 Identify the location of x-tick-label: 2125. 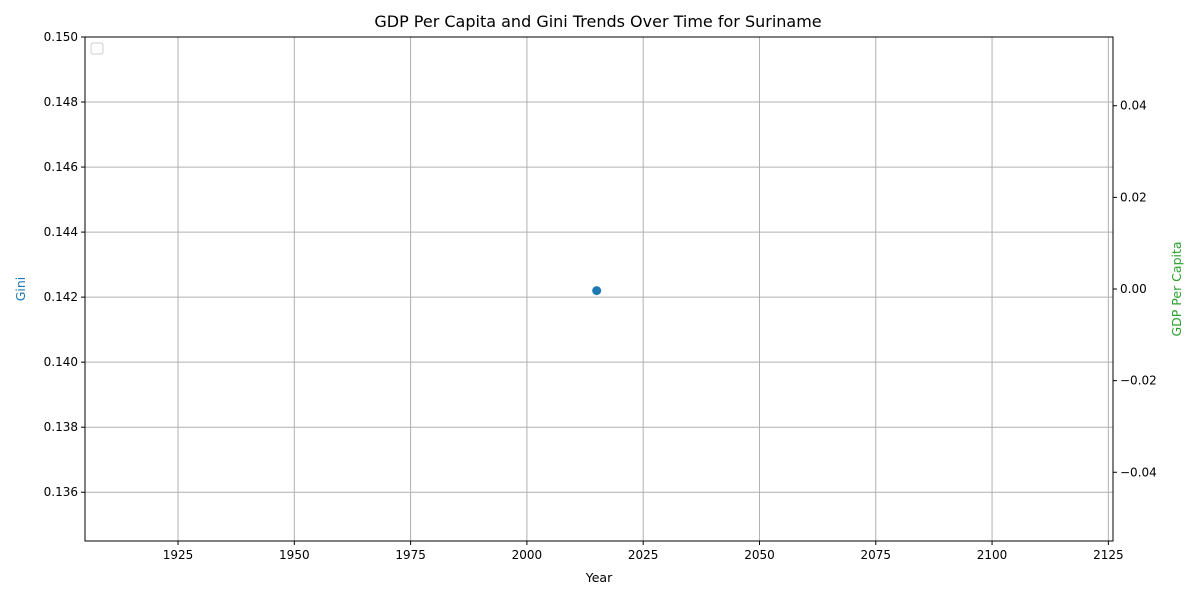
(1108, 555).